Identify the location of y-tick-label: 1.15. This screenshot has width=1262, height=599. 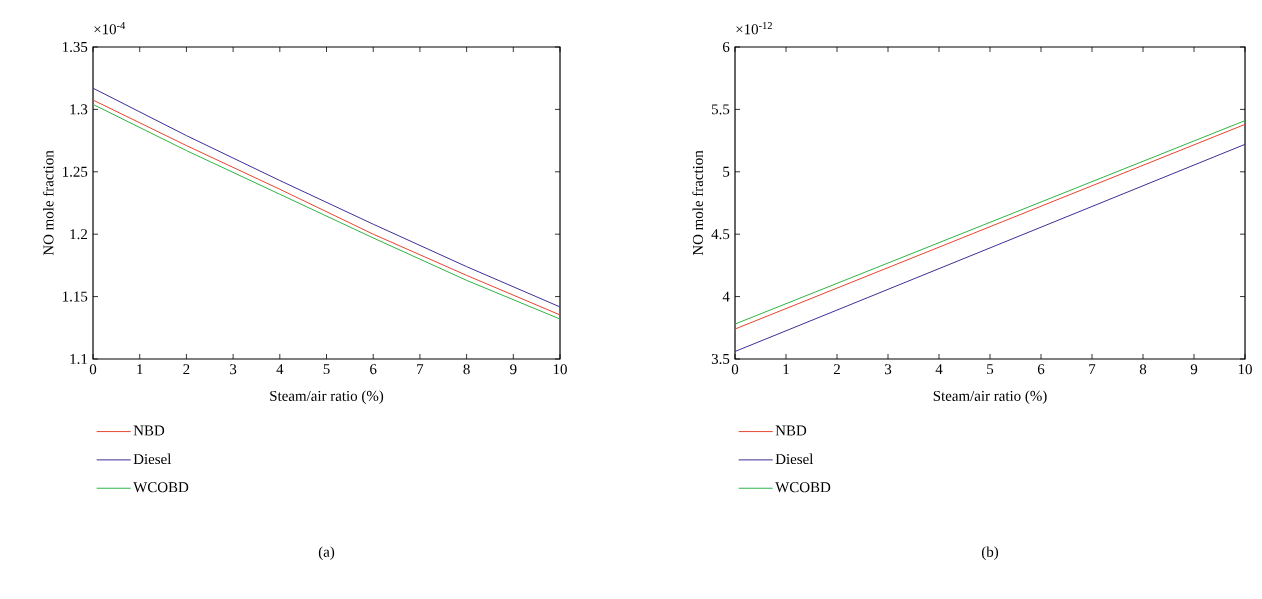
(75, 296).